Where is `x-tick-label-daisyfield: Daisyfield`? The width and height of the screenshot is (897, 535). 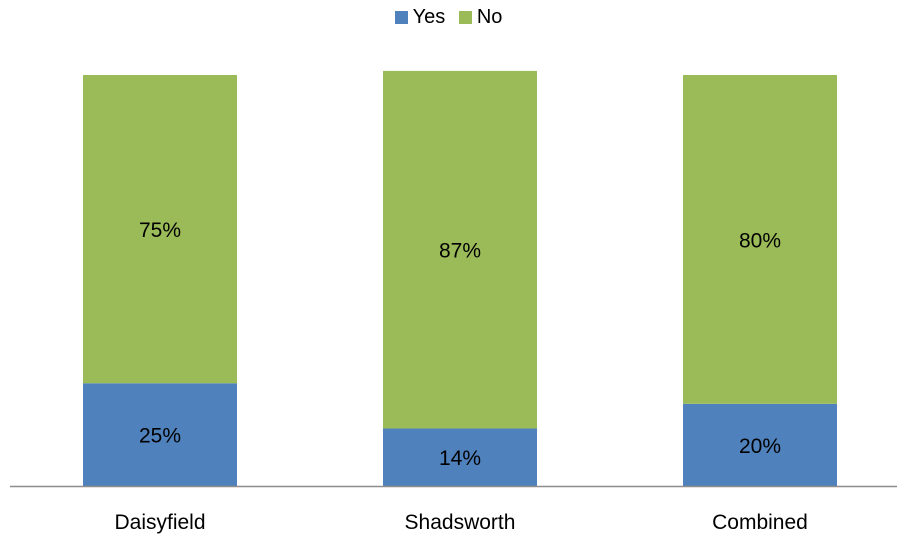 x-tick-label-daisyfield: Daisyfield is located at coordinates (159, 522).